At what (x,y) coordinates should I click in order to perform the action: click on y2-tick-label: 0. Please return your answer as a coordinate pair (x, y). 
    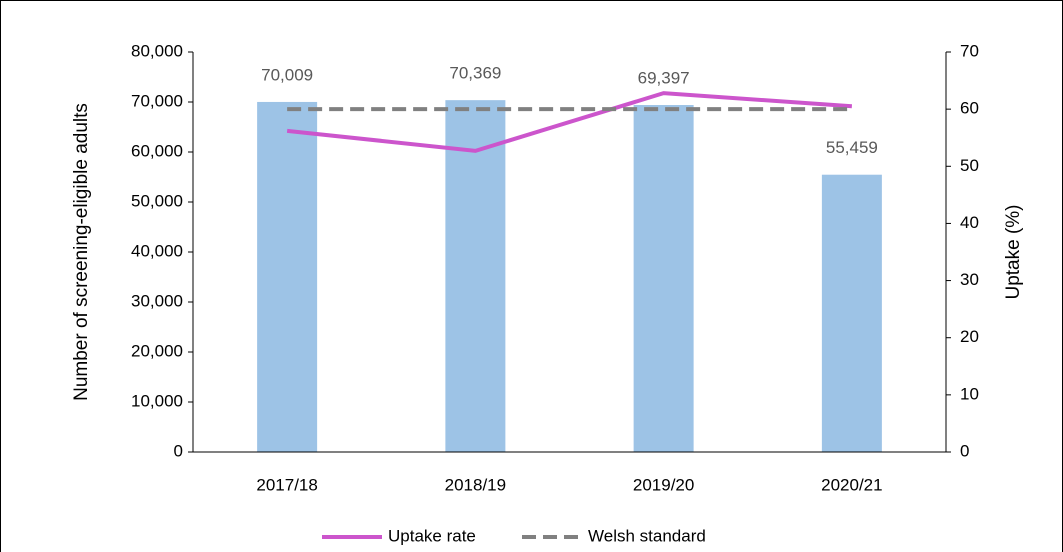
    Looking at the image, I should click on (964, 450).